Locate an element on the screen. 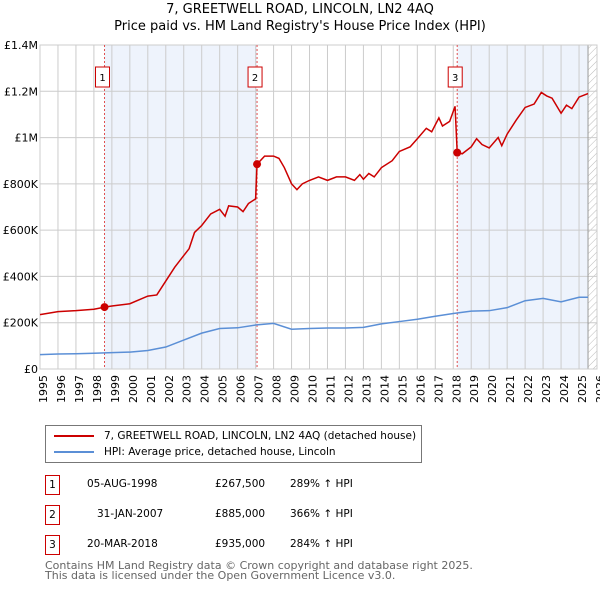 The width and height of the screenshot is (600, 590). legend-blue-line is located at coordinates (74, 452).